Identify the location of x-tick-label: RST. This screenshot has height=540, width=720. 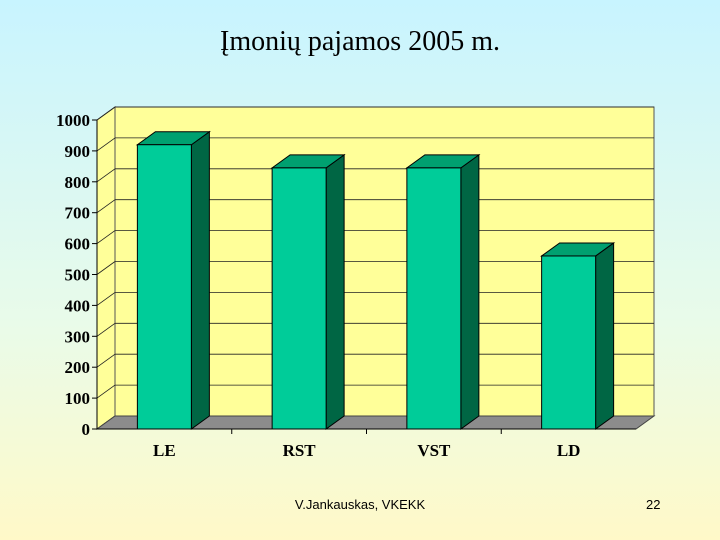
(300, 450).